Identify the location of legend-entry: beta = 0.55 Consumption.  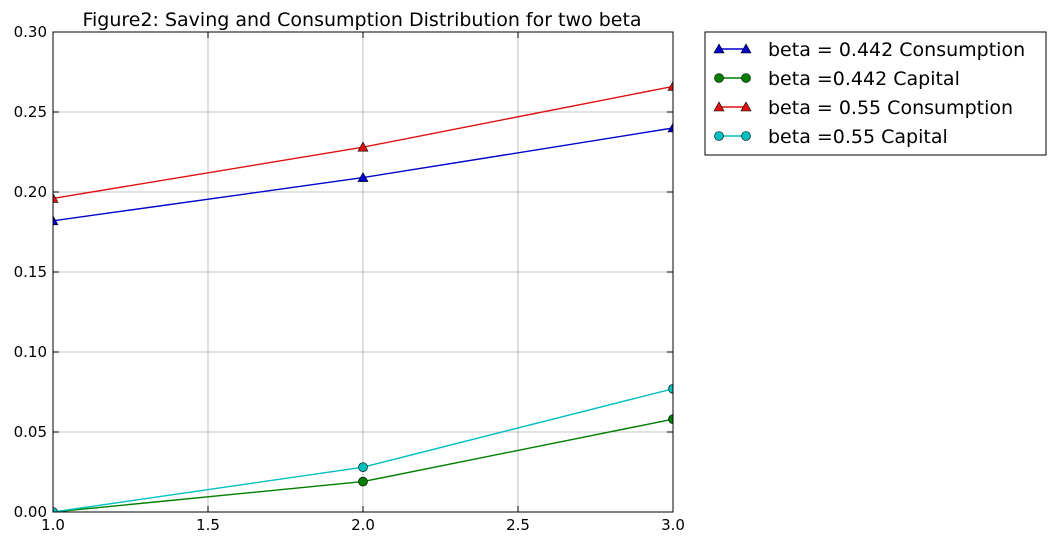
(863, 108).